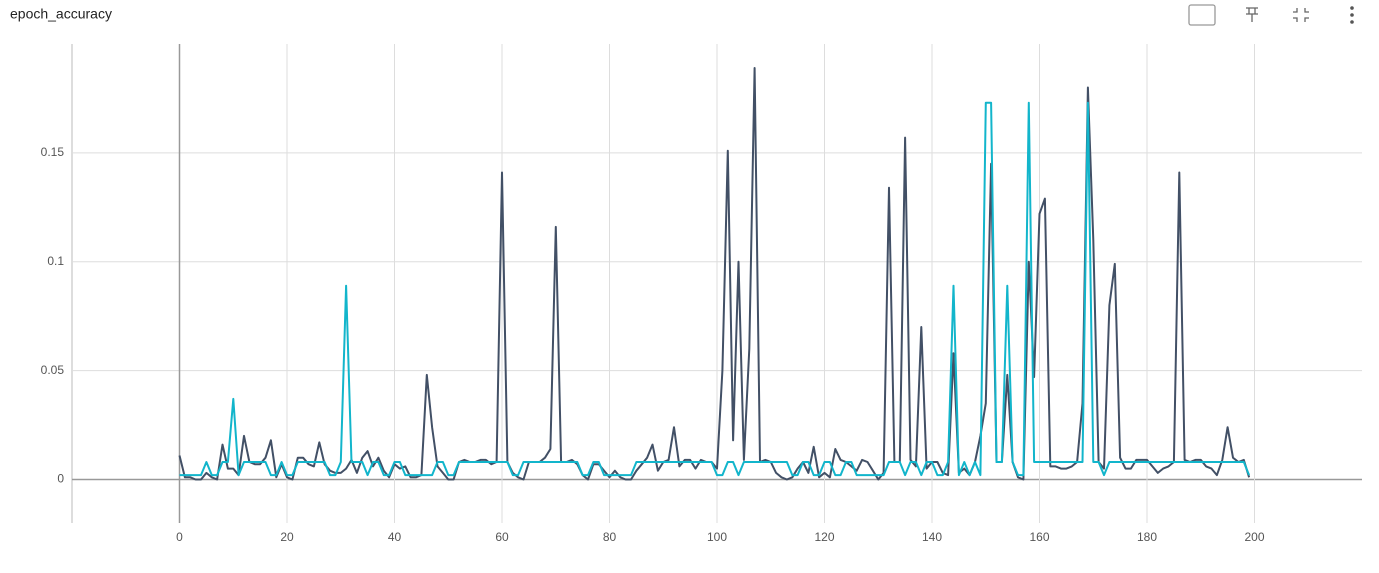 This screenshot has height=573, width=1379. I want to click on chart-title: epoch_accuracy, so click(61, 14).